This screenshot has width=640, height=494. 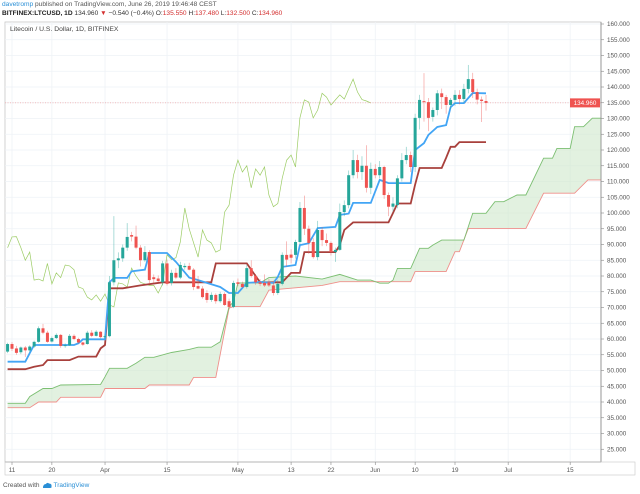 I want to click on open-label: O:, so click(x=159, y=13).